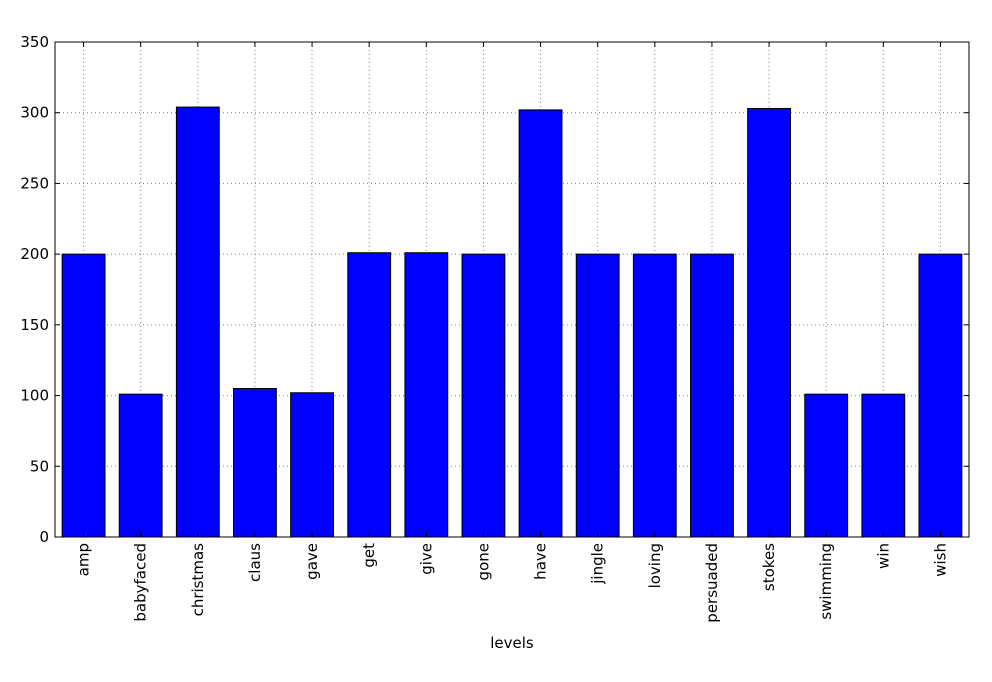 The image size is (992, 682). I want to click on x-tick-label-get: get, so click(369, 555).